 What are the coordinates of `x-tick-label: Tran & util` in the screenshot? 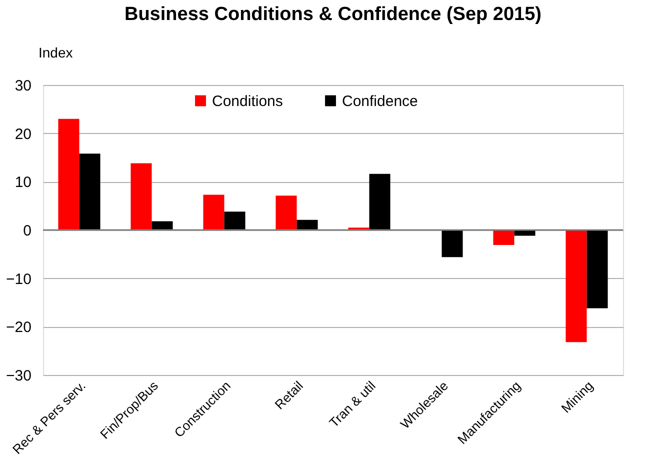 It's located at (352, 404).